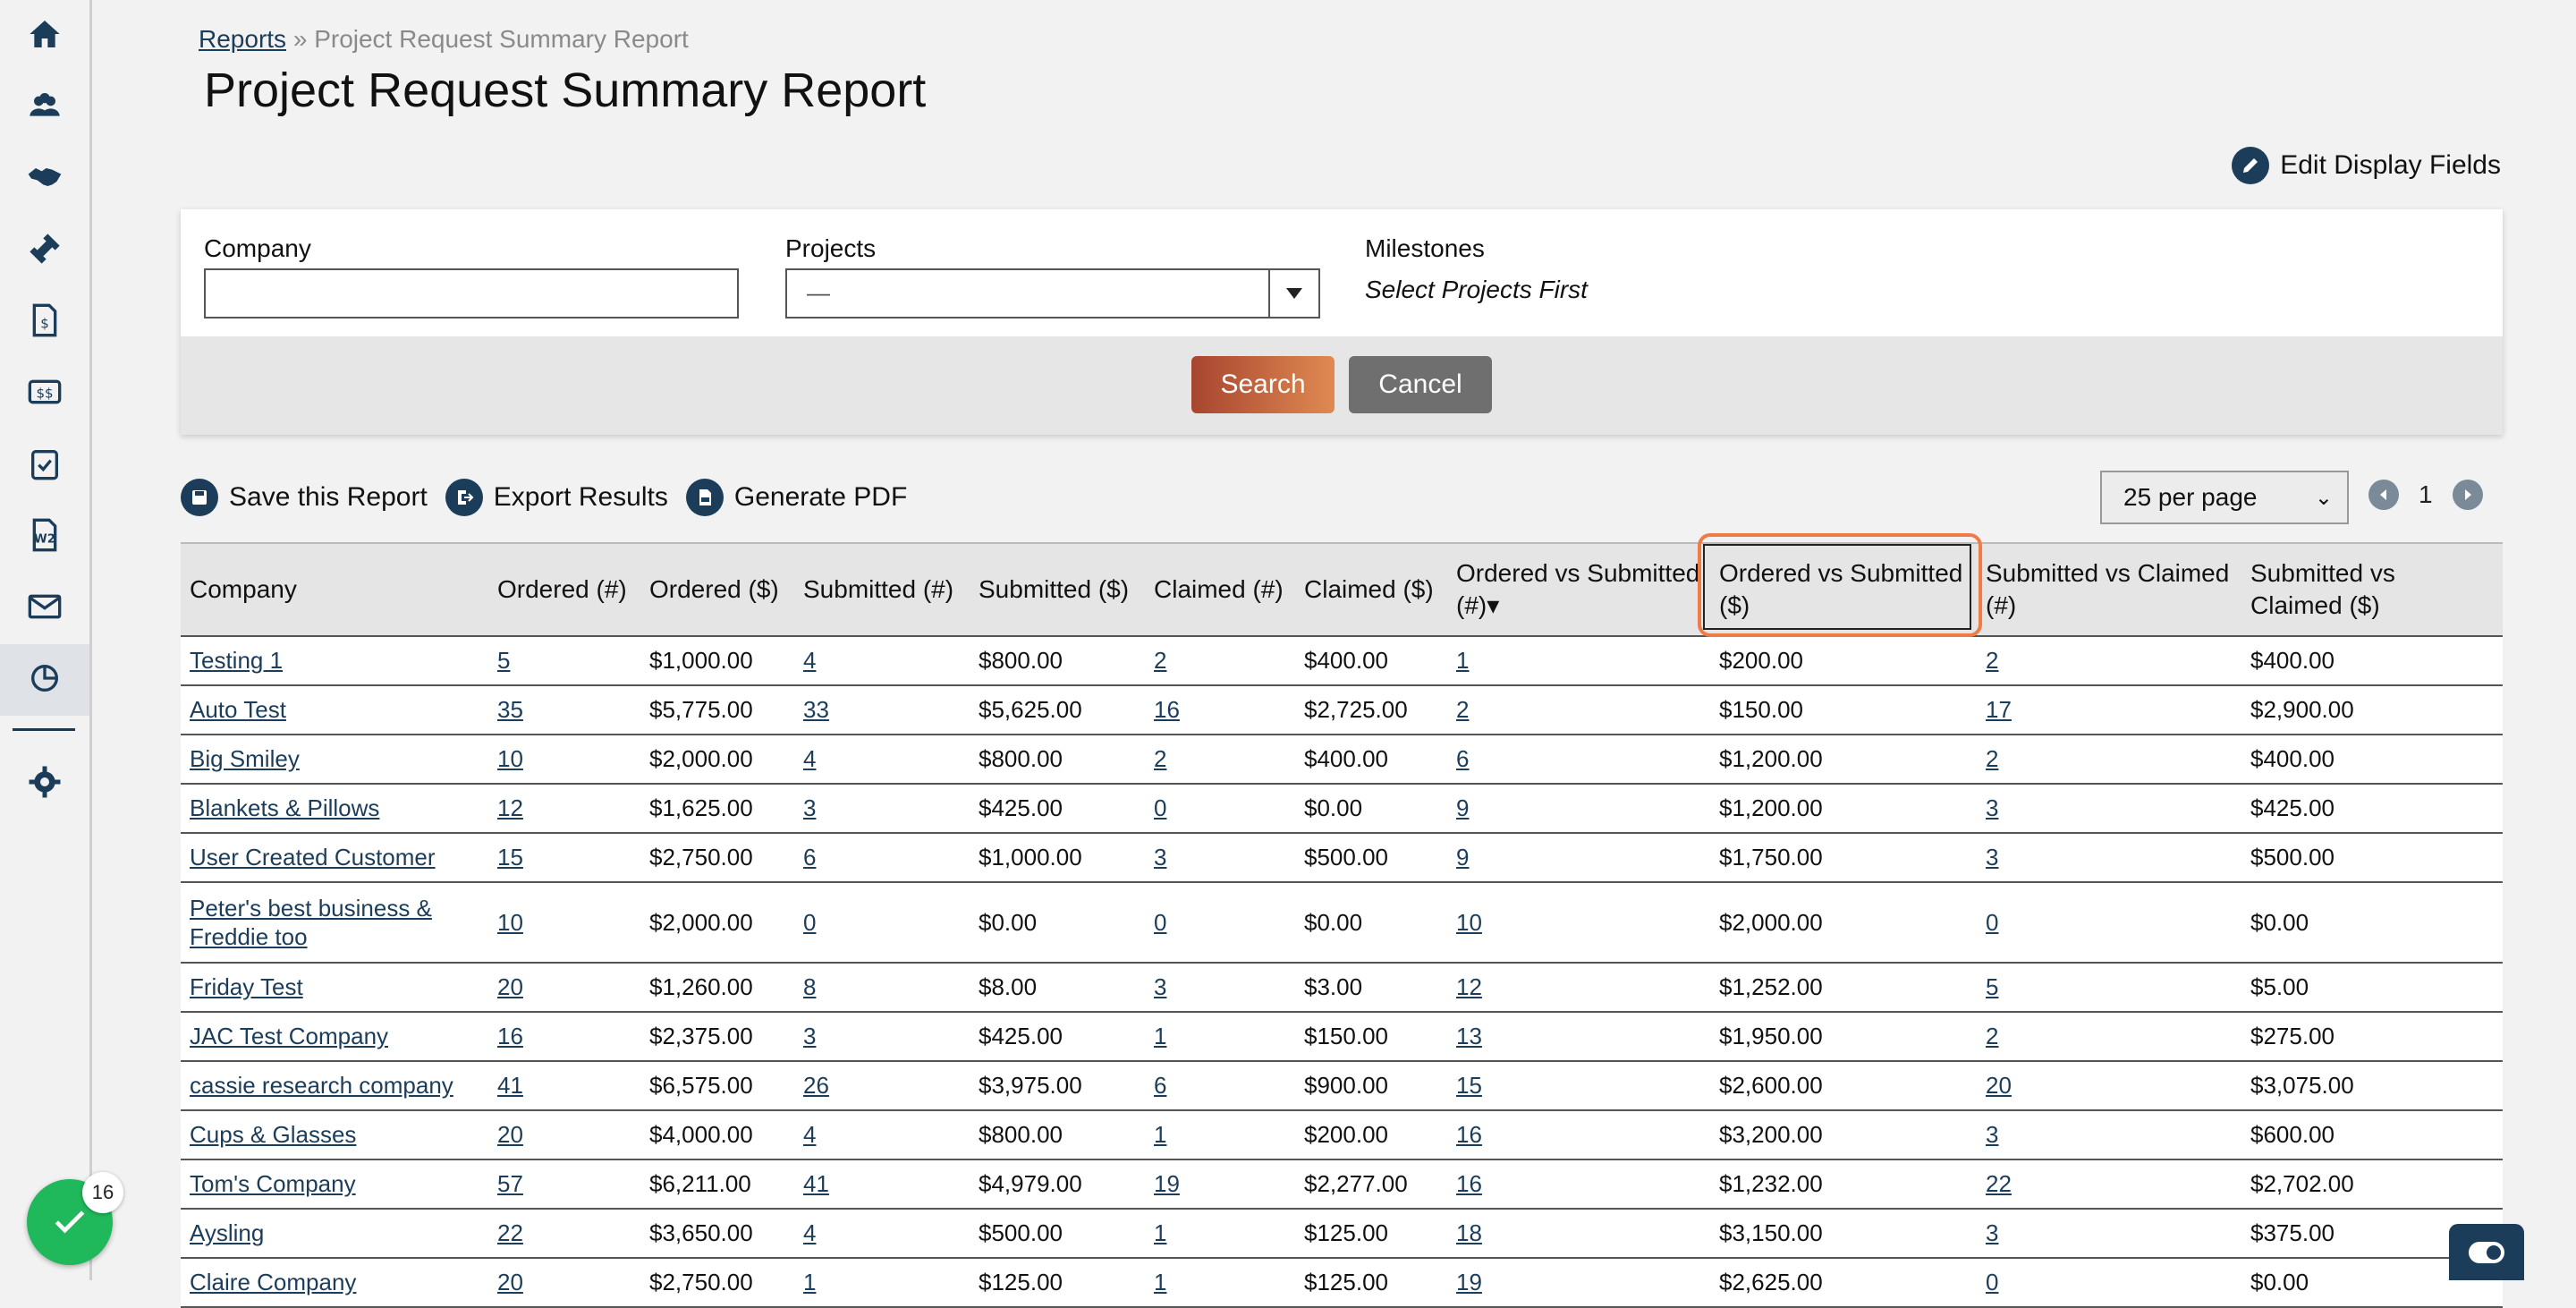 Image resolution: width=2576 pixels, height=1308 pixels. What do you see at coordinates (44, 105) in the screenshot?
I see `users-icon` at bounding box center [44, 105].